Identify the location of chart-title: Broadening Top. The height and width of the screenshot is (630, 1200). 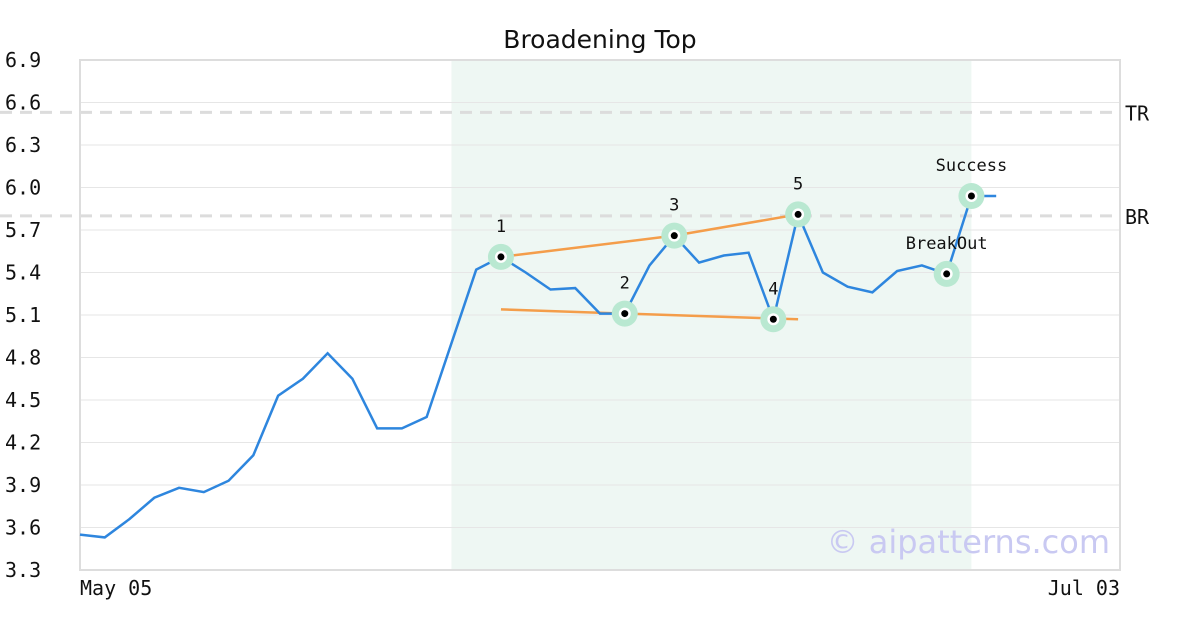
(599, 39).